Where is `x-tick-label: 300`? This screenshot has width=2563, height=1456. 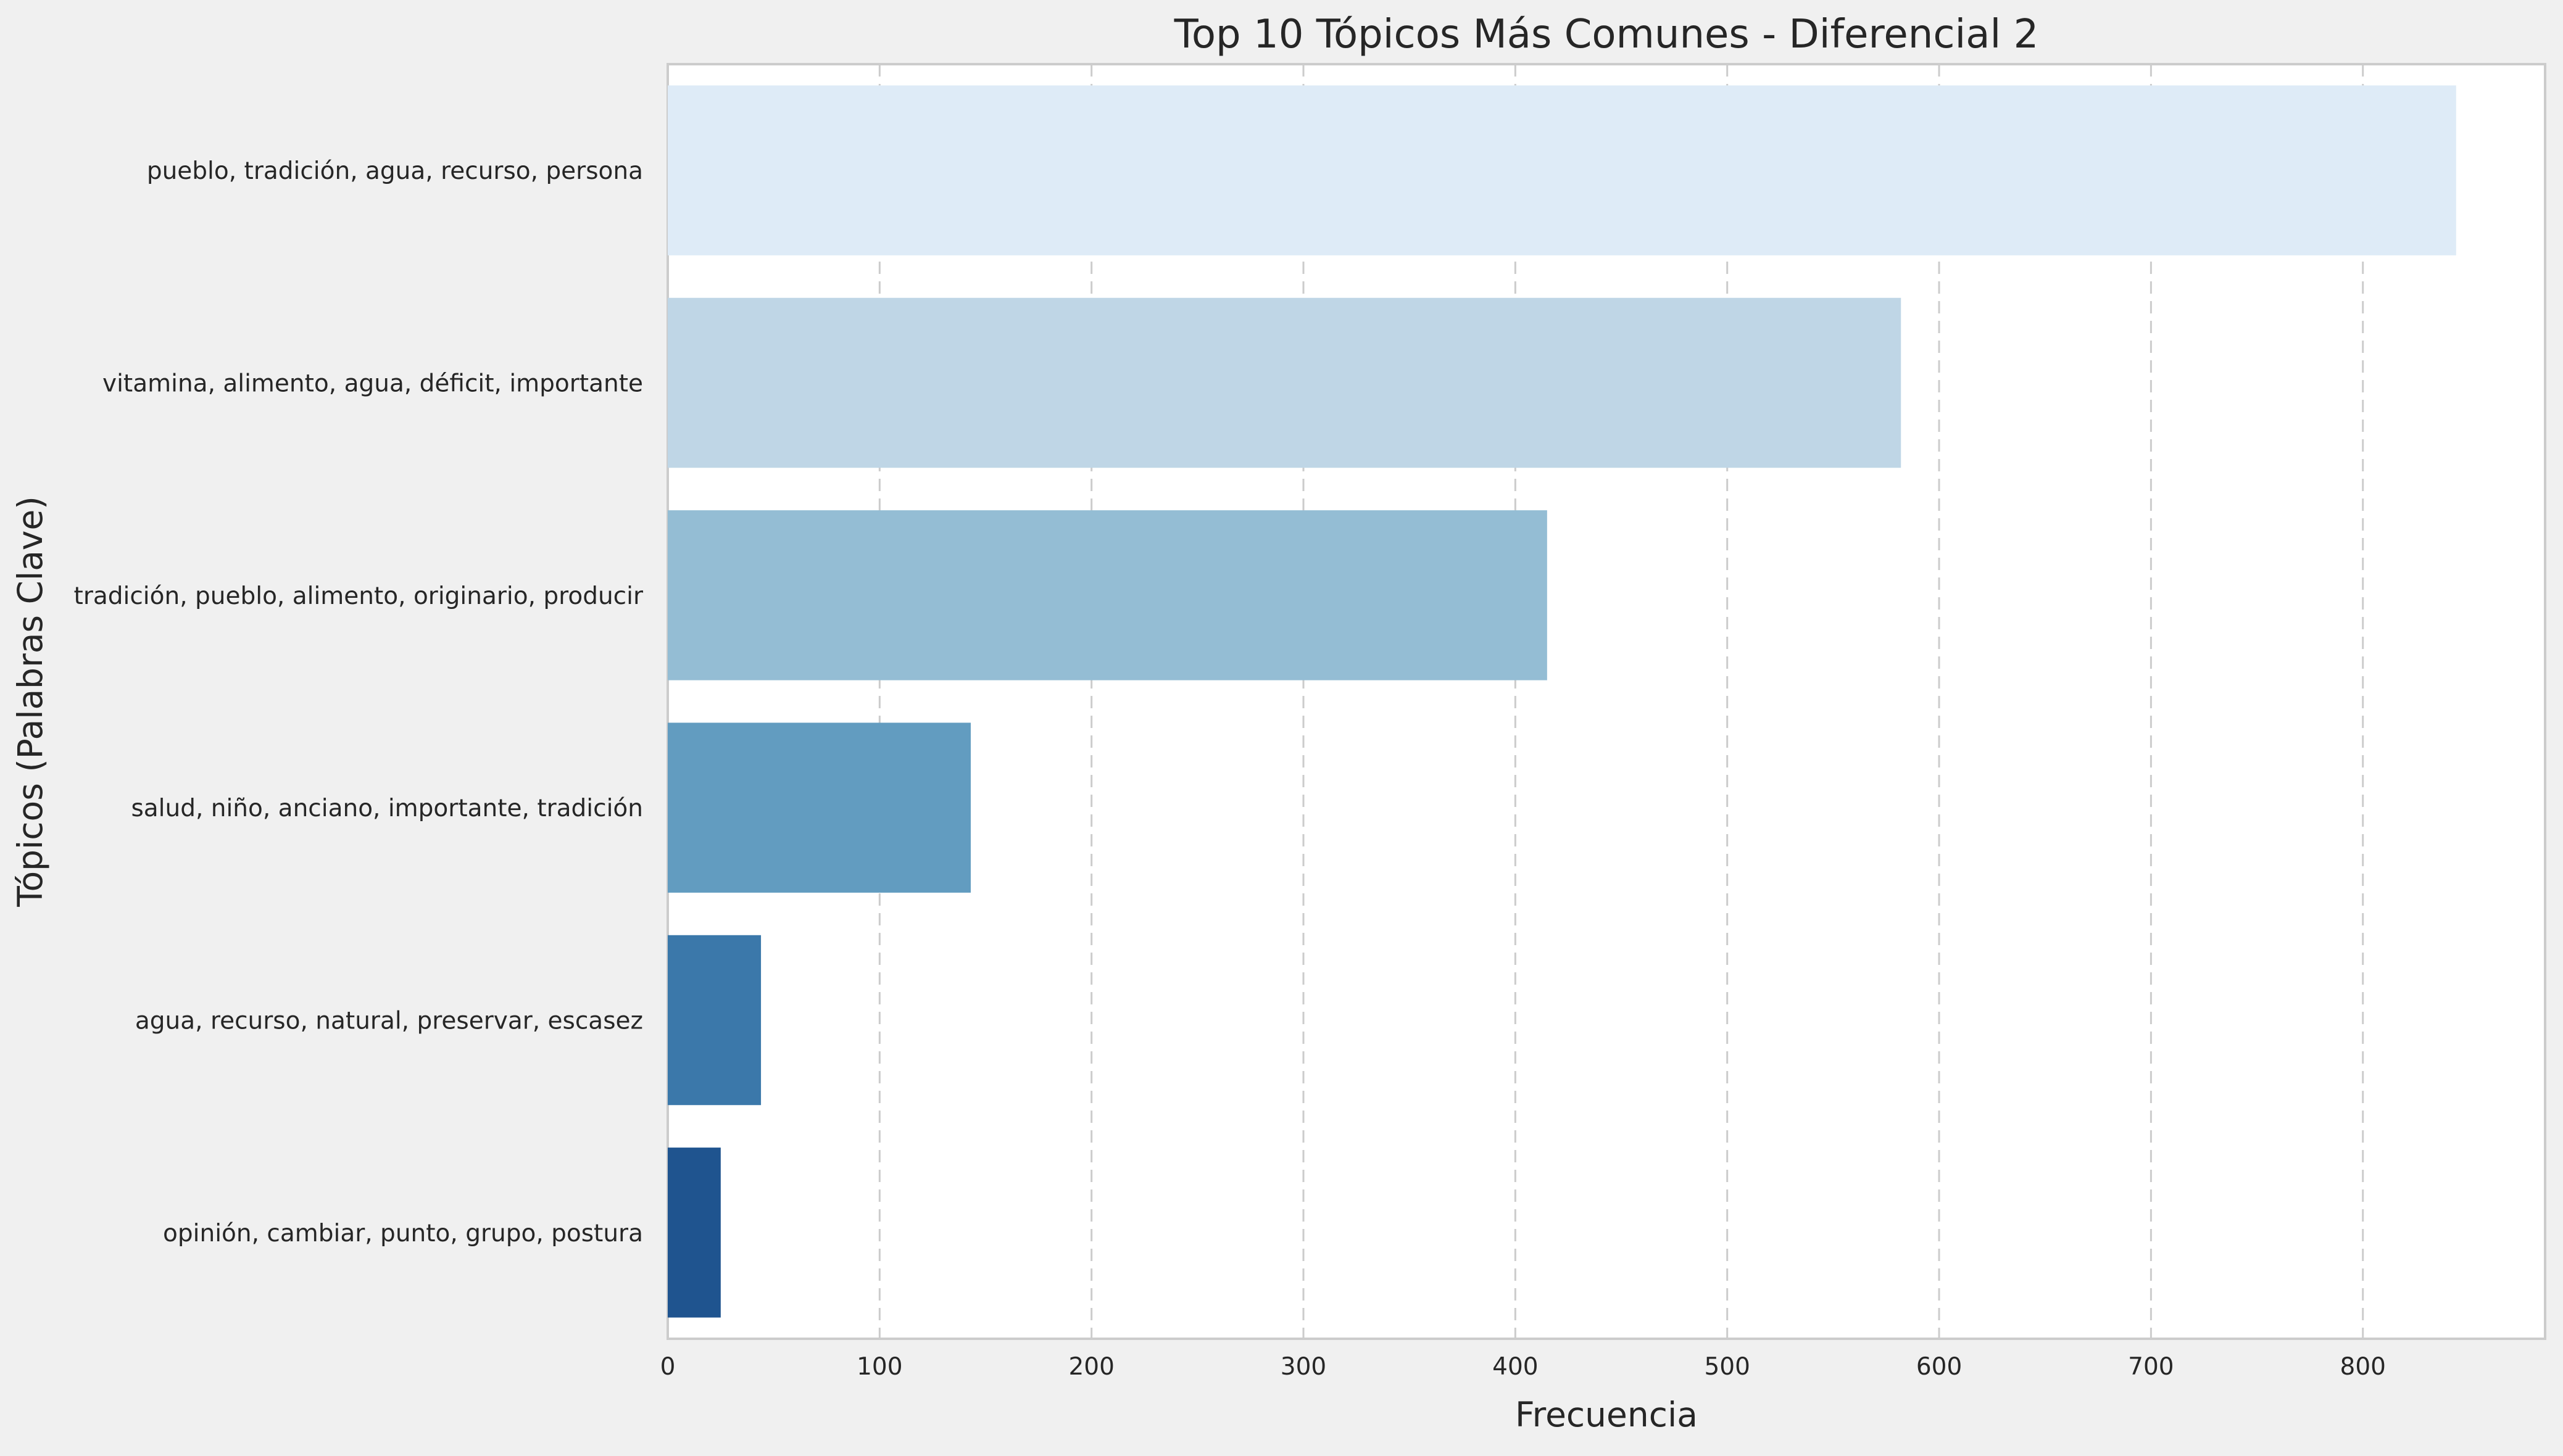
x-tick-label: 300 is located at coordinates (1303, 1367).